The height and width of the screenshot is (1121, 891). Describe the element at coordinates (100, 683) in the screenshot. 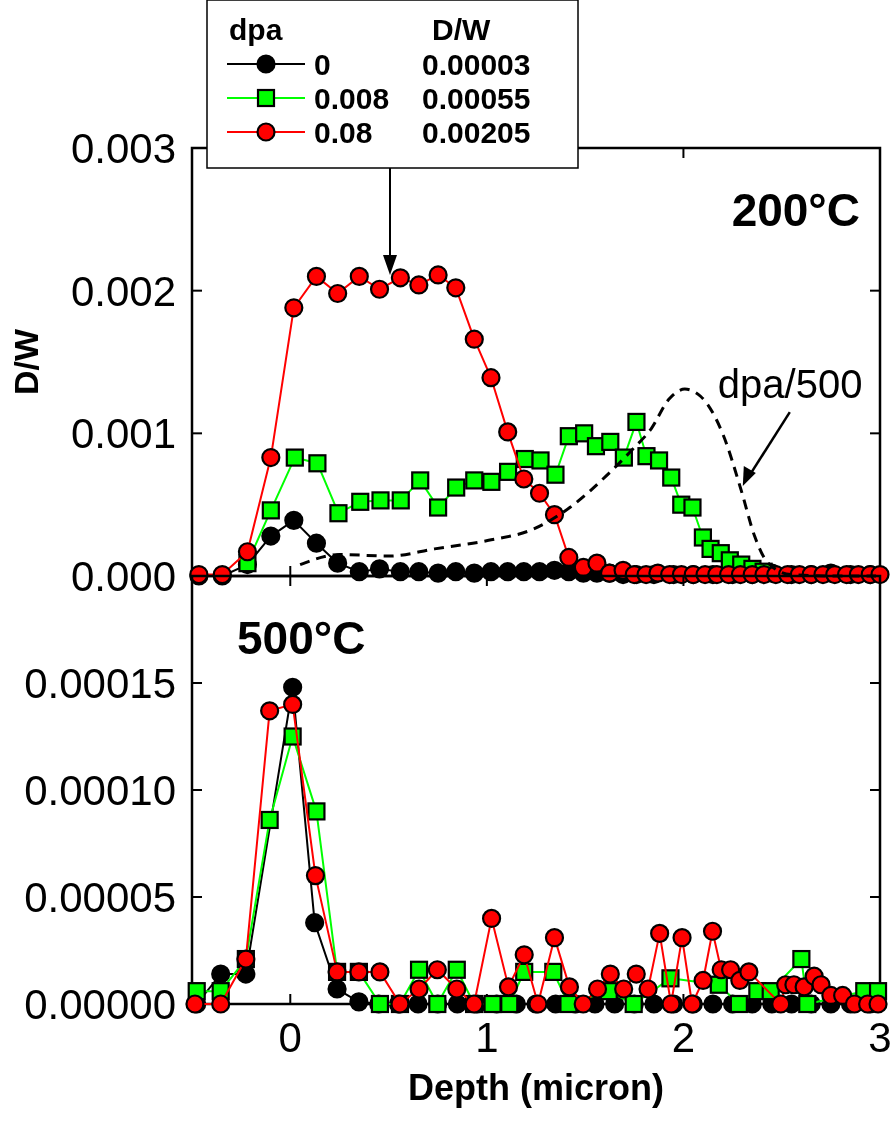

I see `y-tick-label: 0.00015` at that location.